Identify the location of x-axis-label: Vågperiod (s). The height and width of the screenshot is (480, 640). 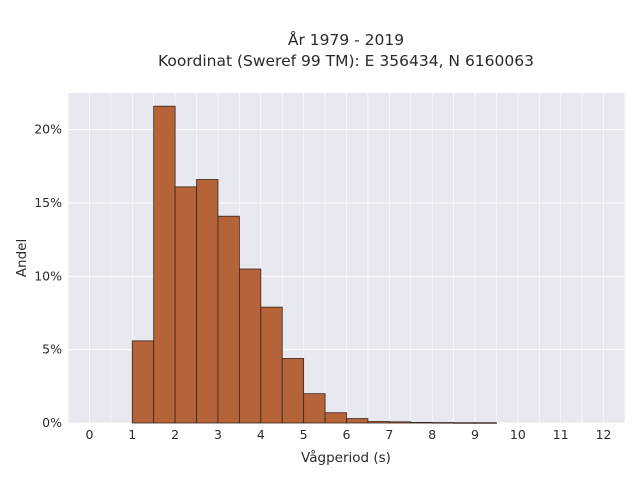
(346, 457).